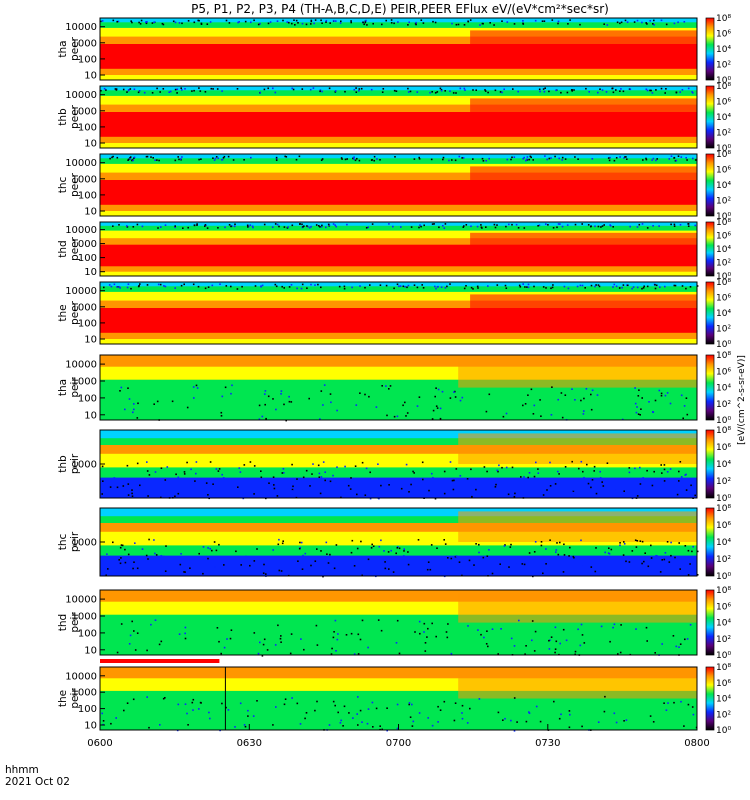 This screenshot has width=750, height=800. What do you see at coordinates (547, 743) in the screenshot?
I see `x-tick-label: 0730` at bounding box center [547, 743].